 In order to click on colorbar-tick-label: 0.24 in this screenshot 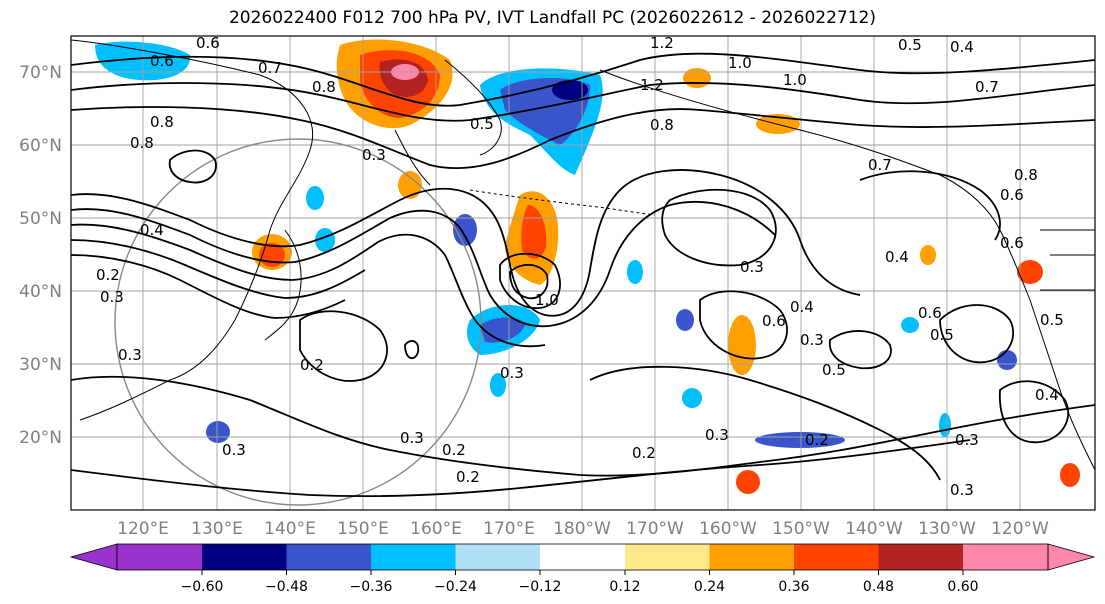, I will do `click(709, 587)`.